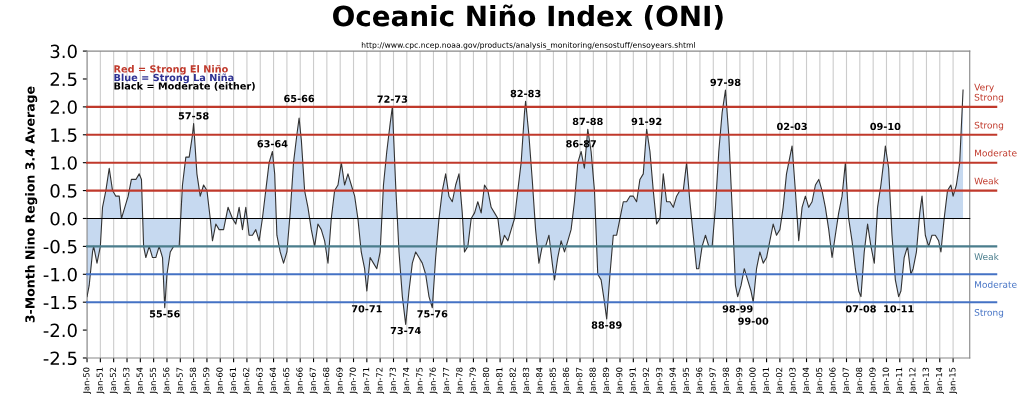  What do you see at coordinates (686, 380) in the screenshot?
I see `x-tick-label: Jan-95` at bounding box center [686, 380].